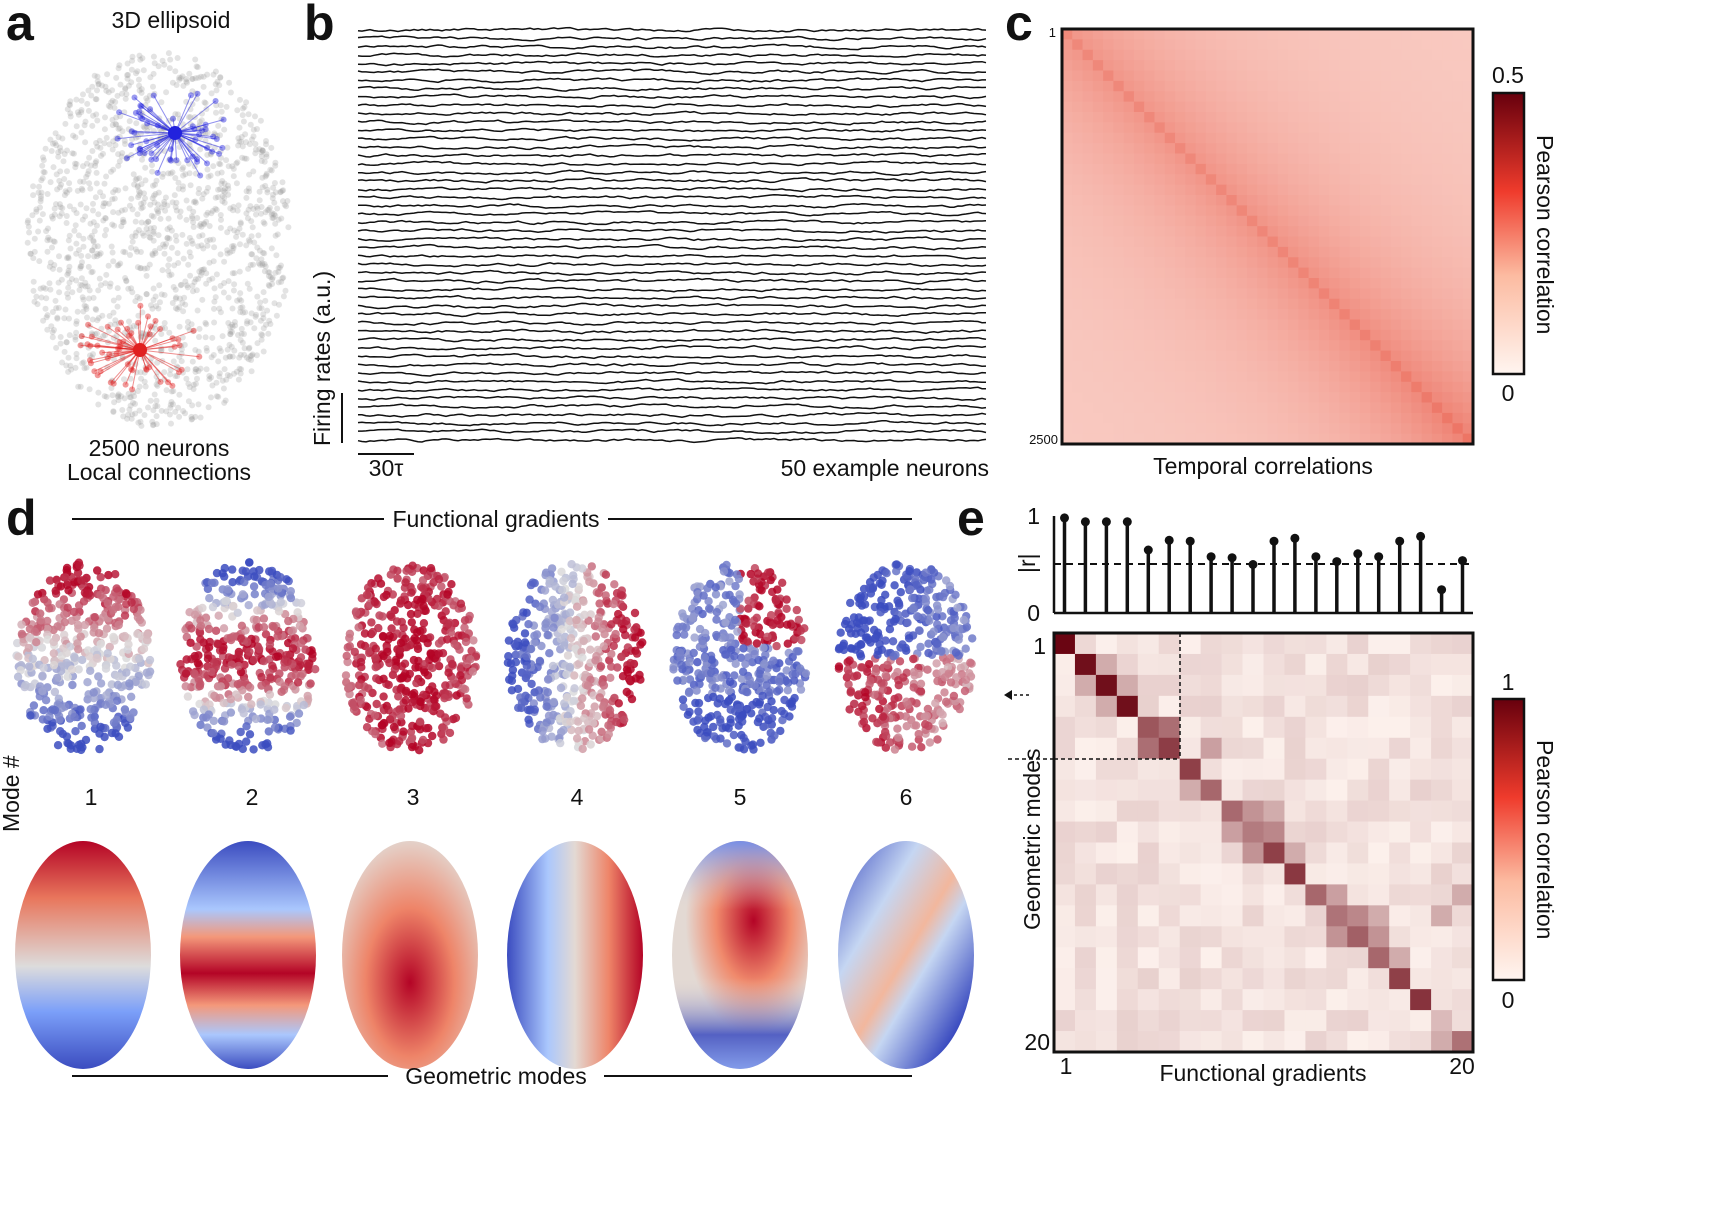 Image resolution: width=1728 pixels, height=1221 pixels. What do you see at coordinates (1019, 25) in the screenshot?
I see `panel-label-c: c` at bounding box center [1019, 25].